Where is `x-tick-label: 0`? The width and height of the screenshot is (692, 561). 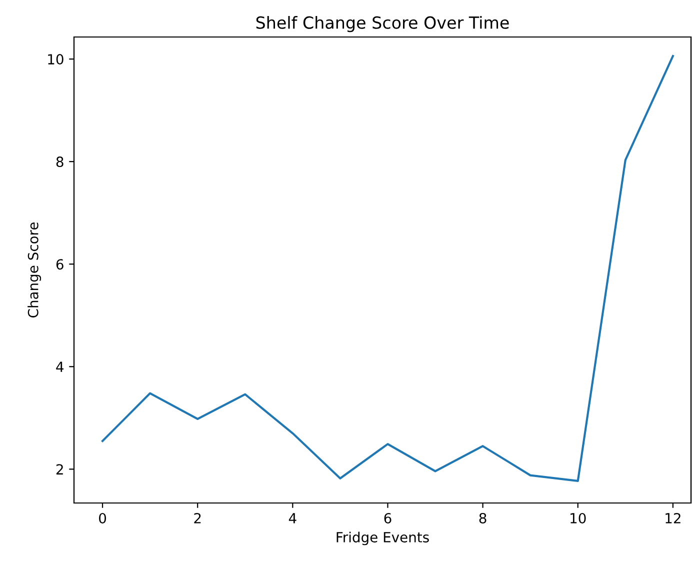
x-tick-label: 0 is located at coordinates (102, 518).